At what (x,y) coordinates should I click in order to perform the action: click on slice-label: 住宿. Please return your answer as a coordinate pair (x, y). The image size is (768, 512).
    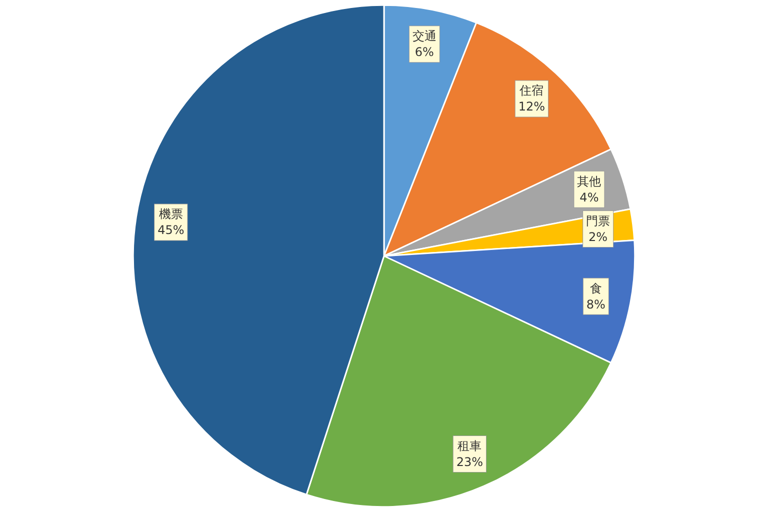
    Looking at the image, I should click on (531, 91).